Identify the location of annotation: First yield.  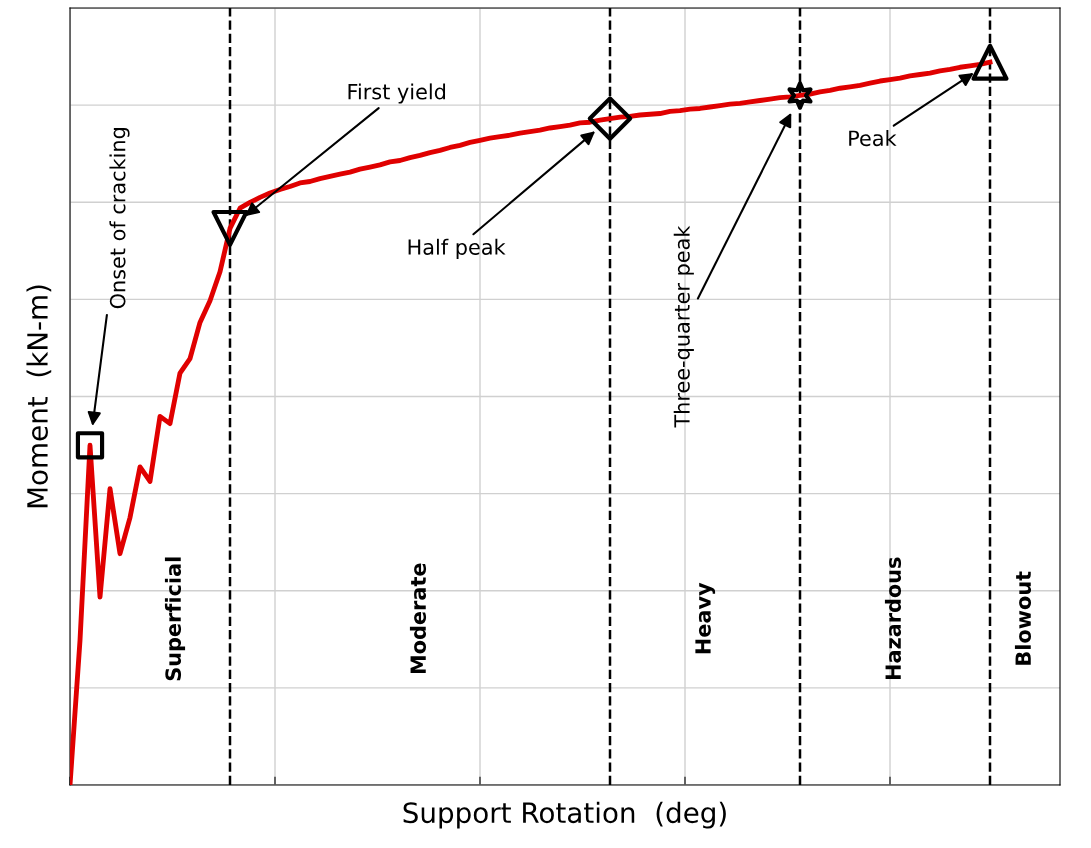
(397, 93).